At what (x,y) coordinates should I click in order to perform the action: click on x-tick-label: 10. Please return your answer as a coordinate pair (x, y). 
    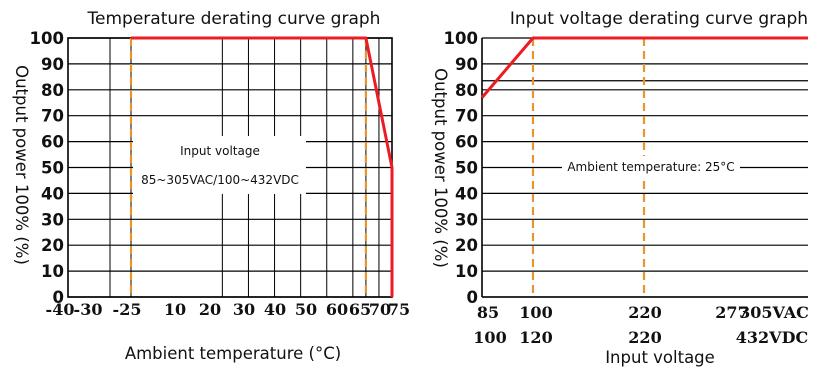
    Looking at the image, I should click on (175, 309).